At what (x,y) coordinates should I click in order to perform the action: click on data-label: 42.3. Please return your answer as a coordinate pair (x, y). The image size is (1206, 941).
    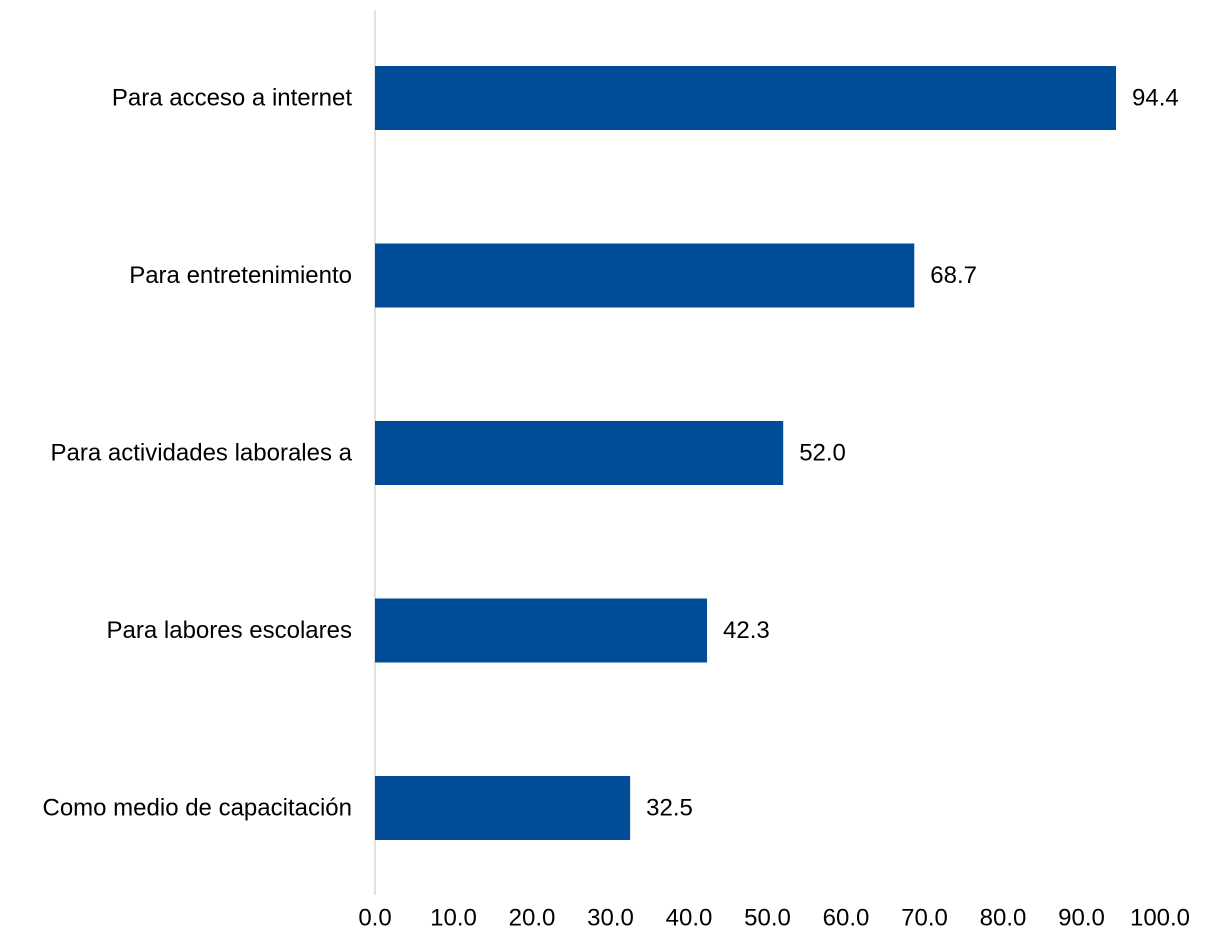
    Looking at the image, I should click on (746, 630).